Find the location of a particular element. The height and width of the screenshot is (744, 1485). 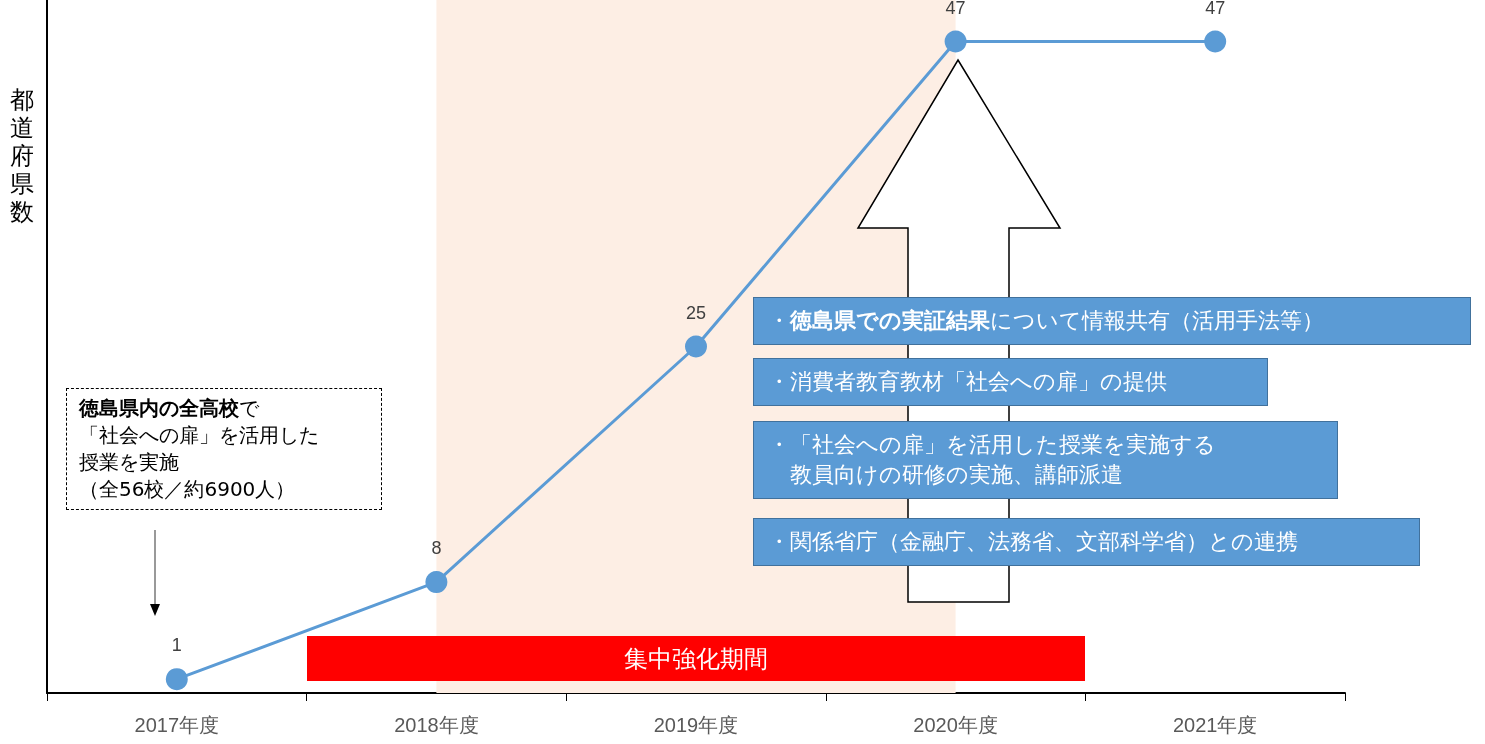

x-tick-label: 2019年度 is located at coordinates (696, 725).